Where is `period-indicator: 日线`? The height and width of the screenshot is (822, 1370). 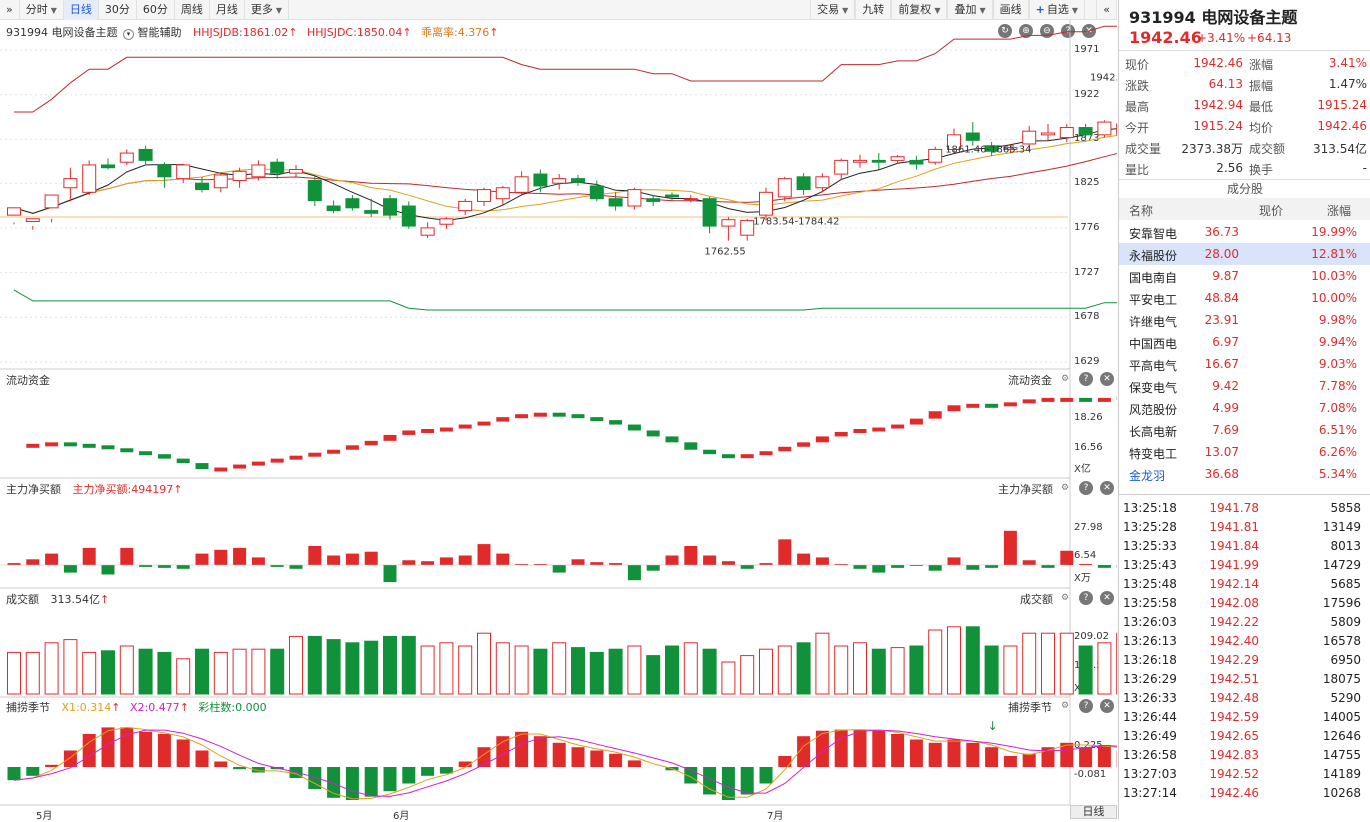
period-indicator: 日线 is located at coordinates (1093, 812).